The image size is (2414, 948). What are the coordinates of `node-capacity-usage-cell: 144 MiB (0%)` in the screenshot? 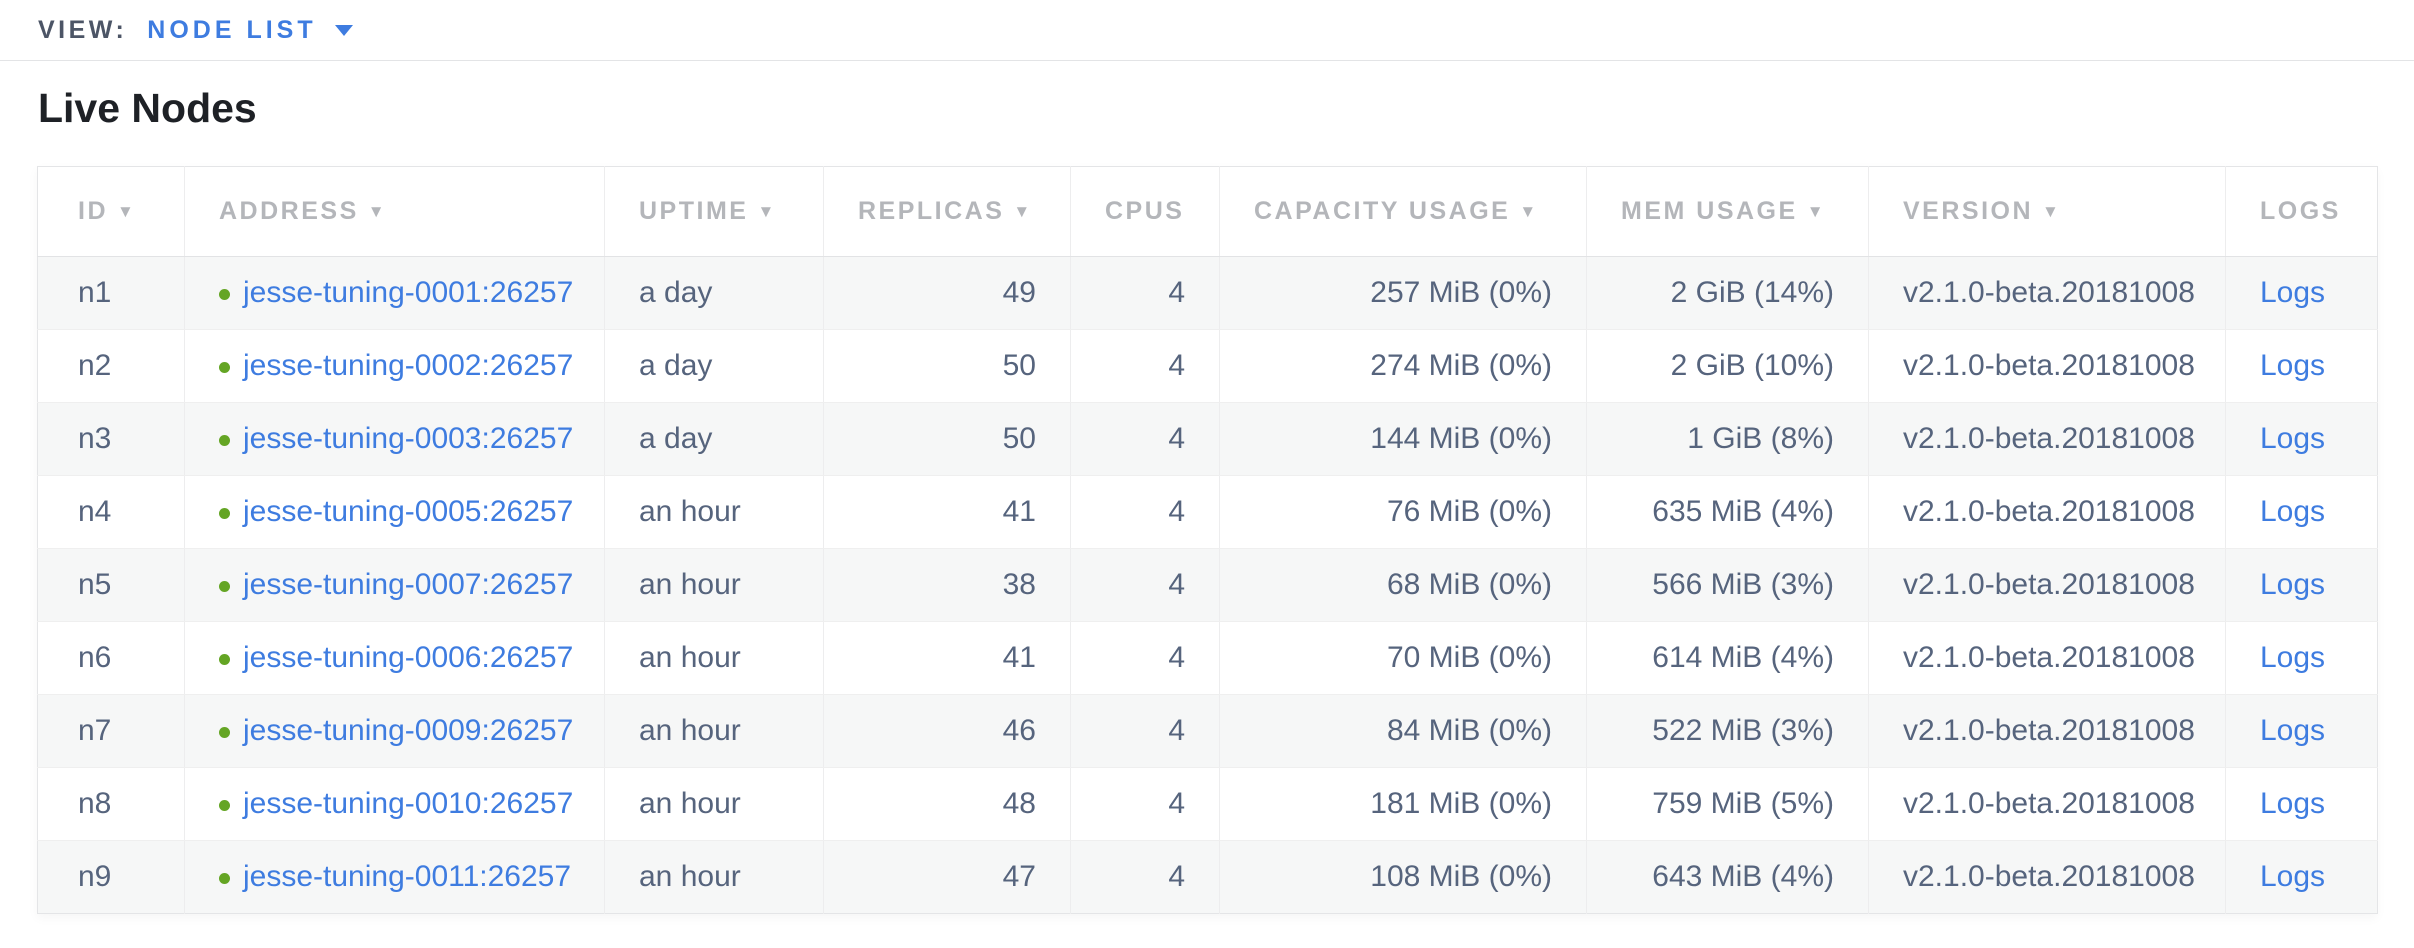 It's located at (1403, 439).